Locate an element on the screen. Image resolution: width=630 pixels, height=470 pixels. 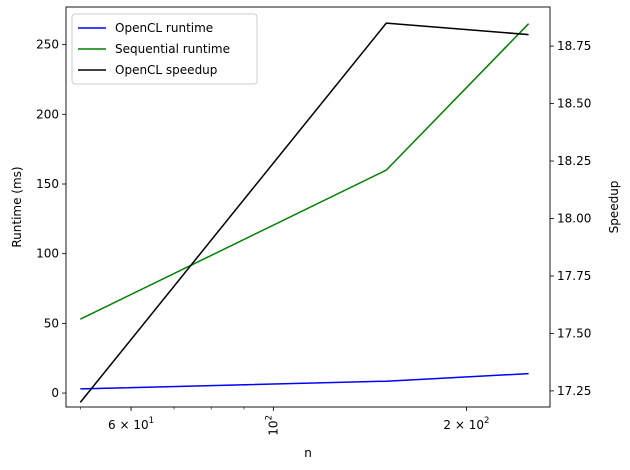
right-y-tick-label-3: 18.00 is located at coordinates (574, 218).